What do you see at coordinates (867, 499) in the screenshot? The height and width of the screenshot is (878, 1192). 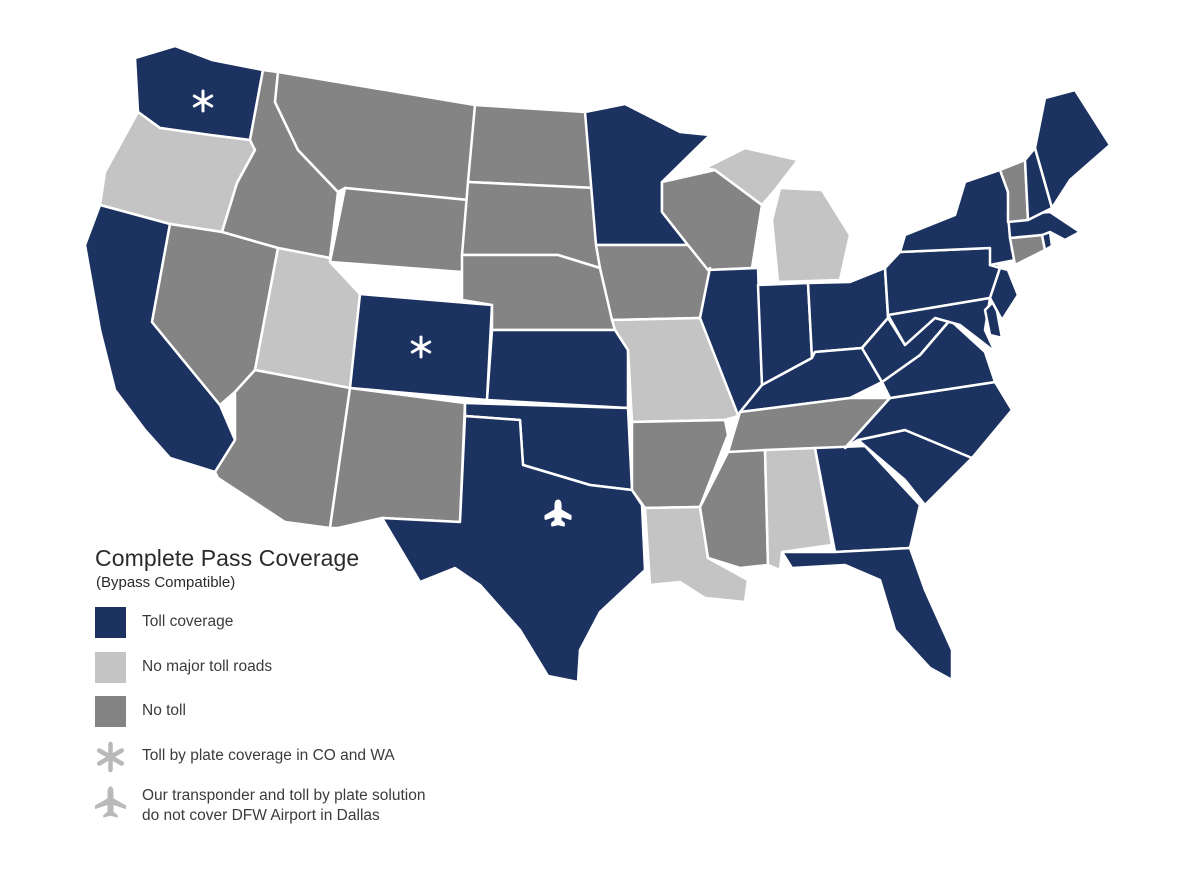 I see `state-ga` at bounding box center [867, 499].